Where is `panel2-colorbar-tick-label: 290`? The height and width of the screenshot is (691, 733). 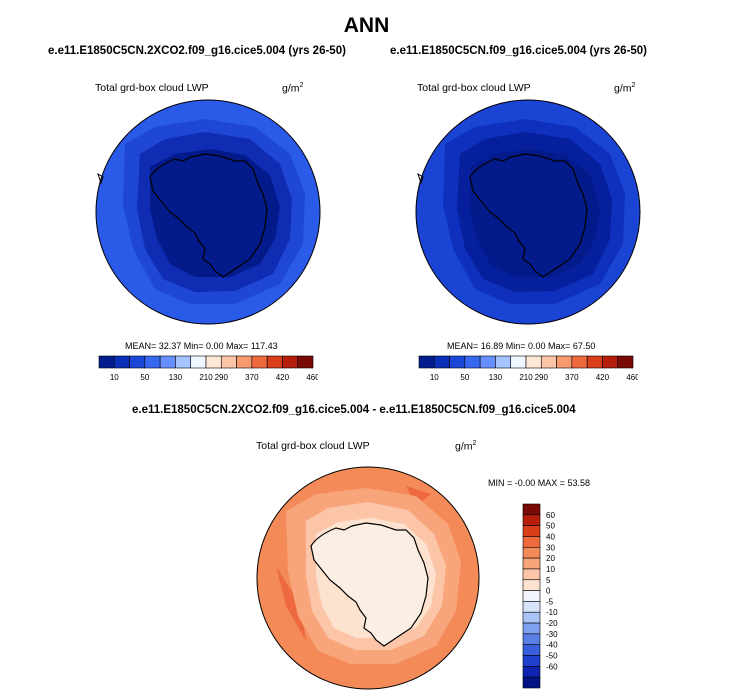 panel2-colorbar-tick-label: 290 is located at coordinates (542, 377).